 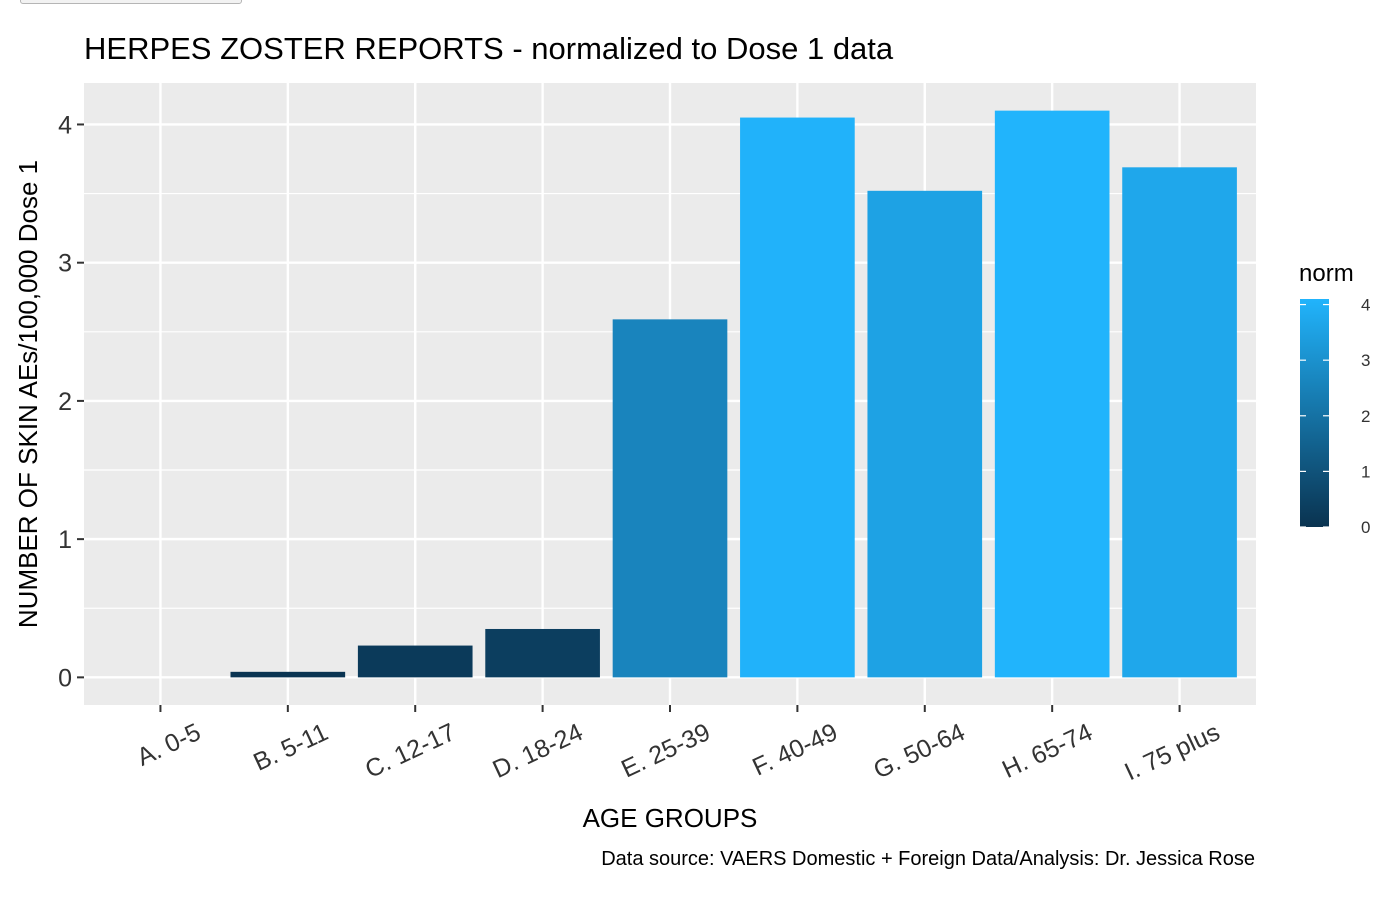 I want to click on legend-label: 3, so click(x=1365, y=360).